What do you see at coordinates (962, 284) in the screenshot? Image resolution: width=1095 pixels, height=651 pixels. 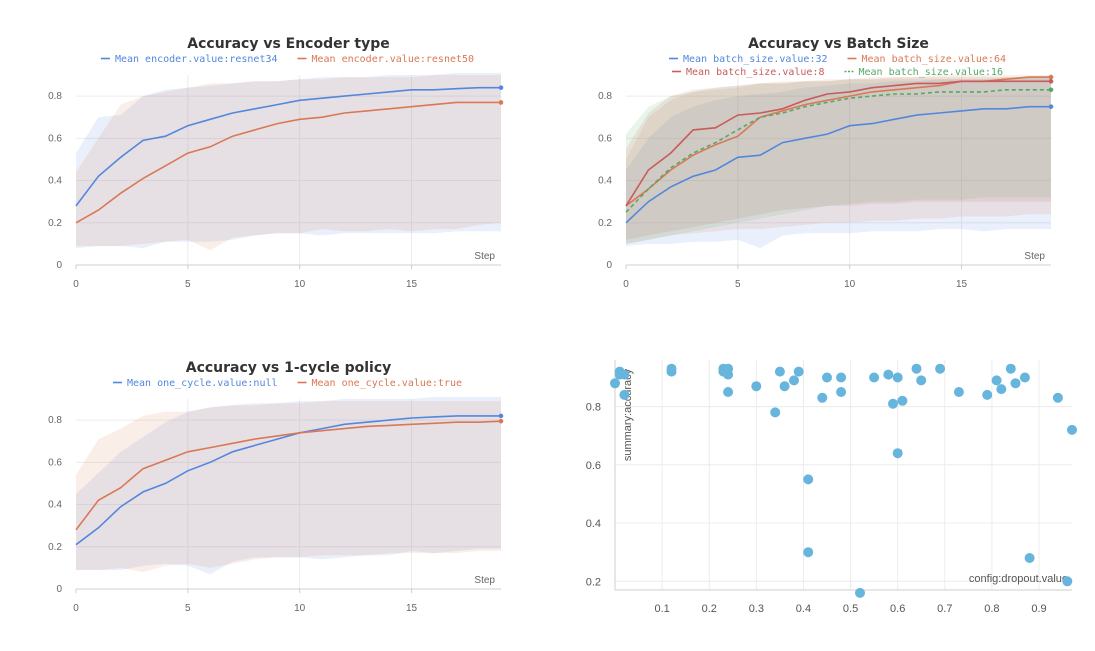 I see `chart-1-xtick-label: 15` at bounding box center [962, 284].